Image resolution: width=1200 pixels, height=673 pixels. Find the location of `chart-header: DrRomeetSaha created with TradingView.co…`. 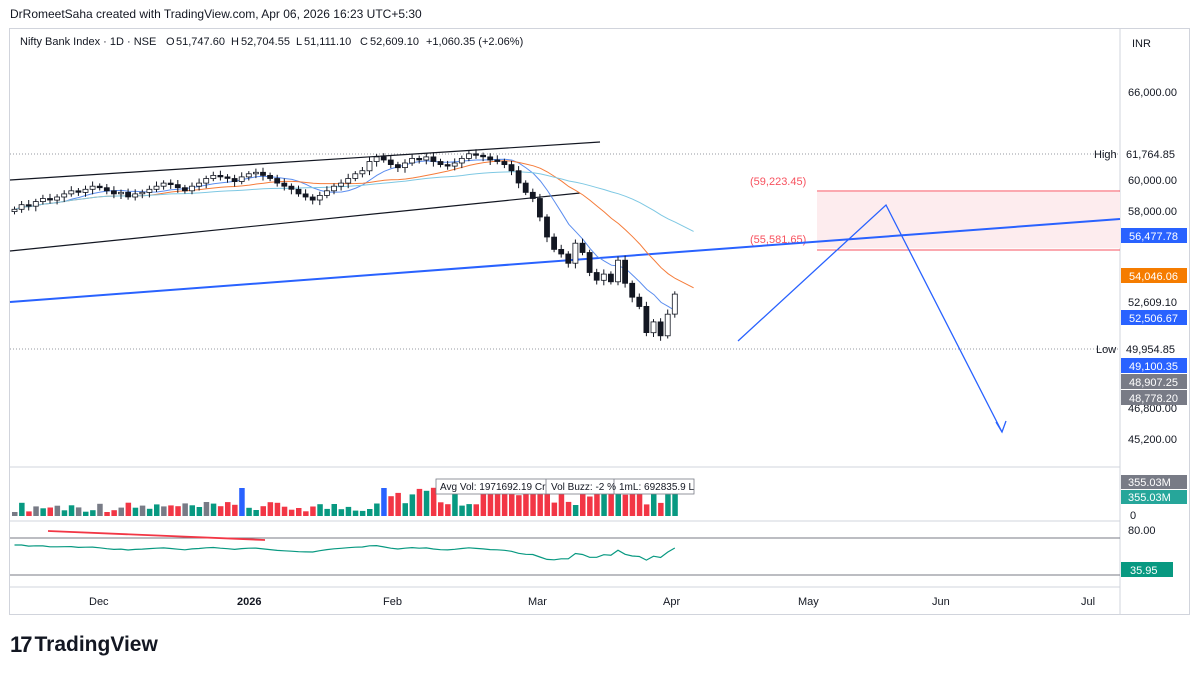

chart-header: DrRomeetSaha created with TradingView.co… is located at coordinates (216, 14).